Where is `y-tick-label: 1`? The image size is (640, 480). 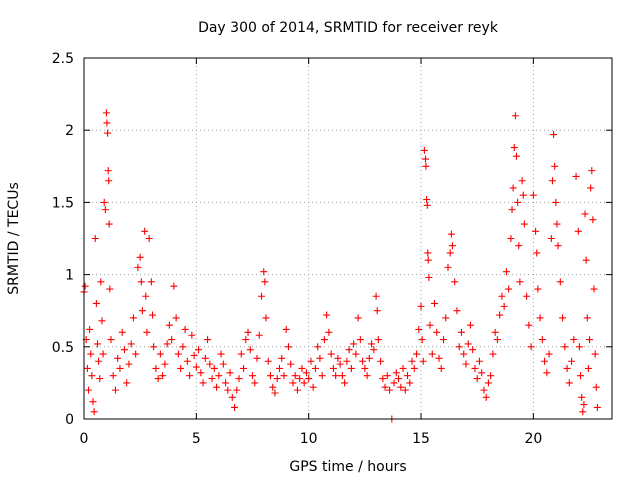 y-tick-label: 1 is located at coordinates (69, 276).